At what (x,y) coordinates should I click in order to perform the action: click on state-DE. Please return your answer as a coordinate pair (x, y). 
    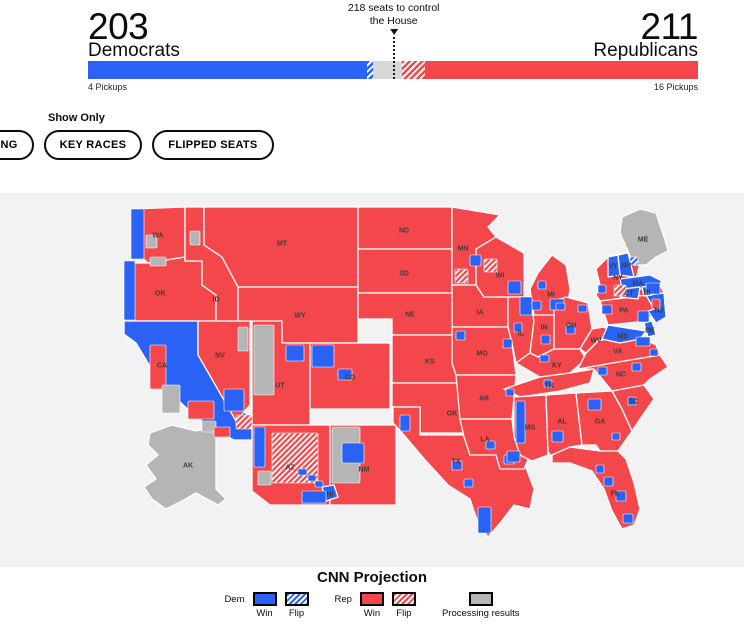
    Looking at the image, I should click on (650, 329).